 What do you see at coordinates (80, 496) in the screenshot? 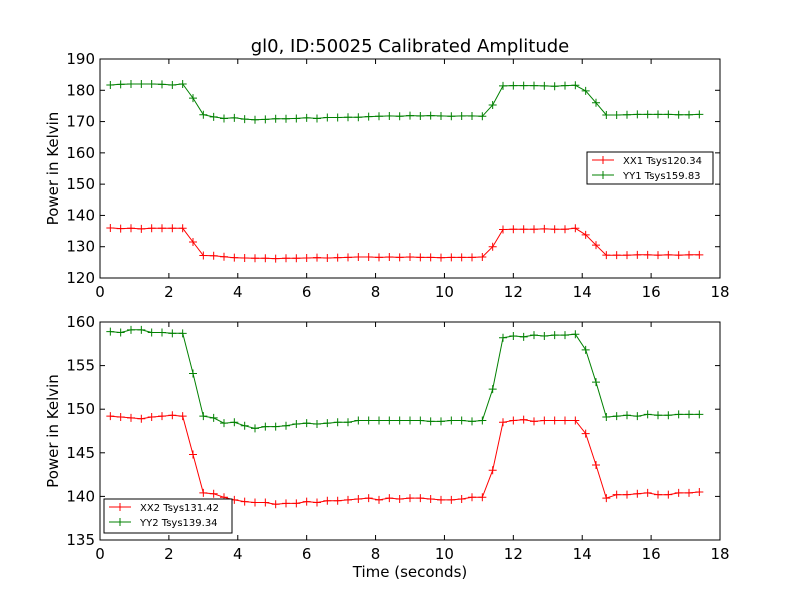
I see `y-tick-label: 140` at bounding box center [80, 496].